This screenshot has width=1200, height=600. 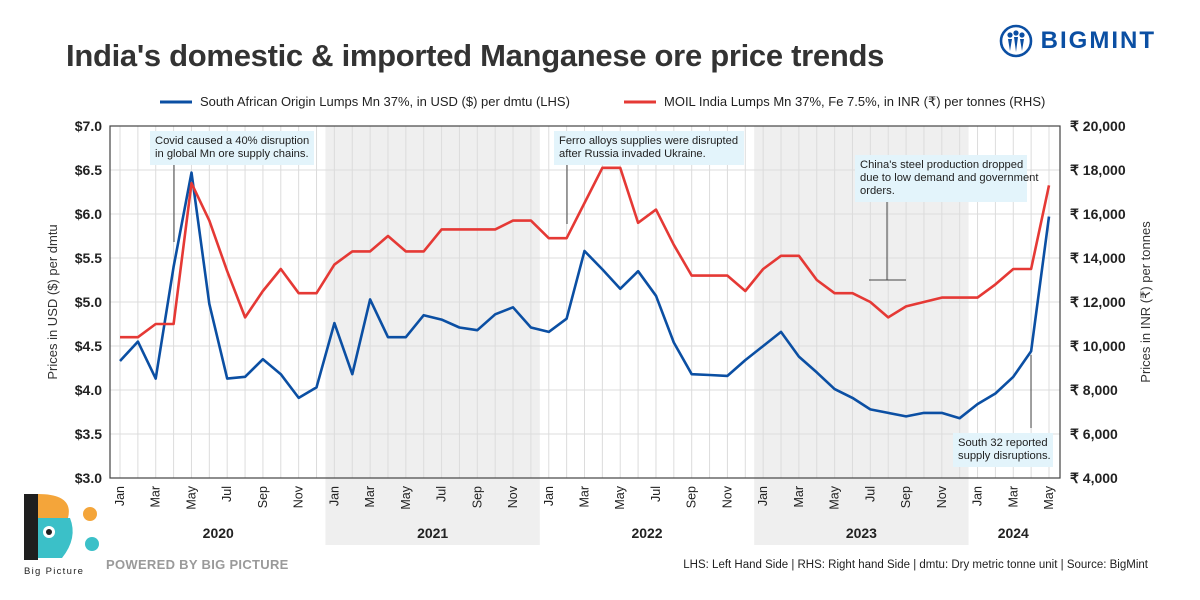 What do you see at coordinates (218, 533) in the screenshot?
I see `year-label-2020: 2020` at bounding box center [218, 533].